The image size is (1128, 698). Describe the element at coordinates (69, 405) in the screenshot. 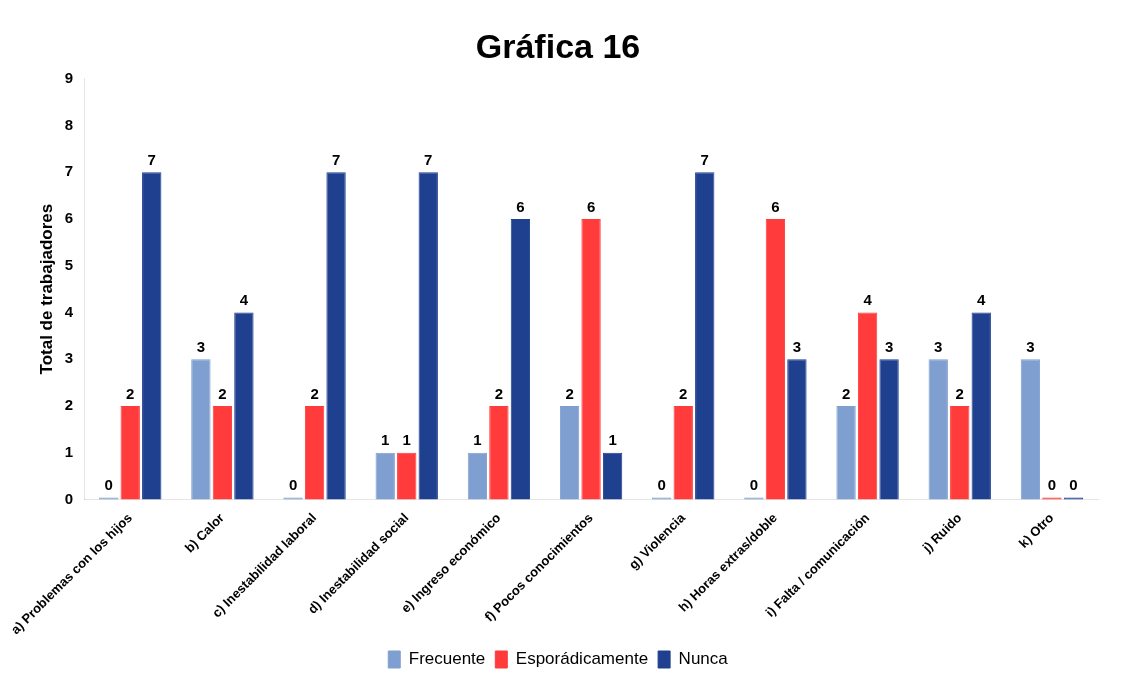

I see `y-tick-label: 2` at that location.